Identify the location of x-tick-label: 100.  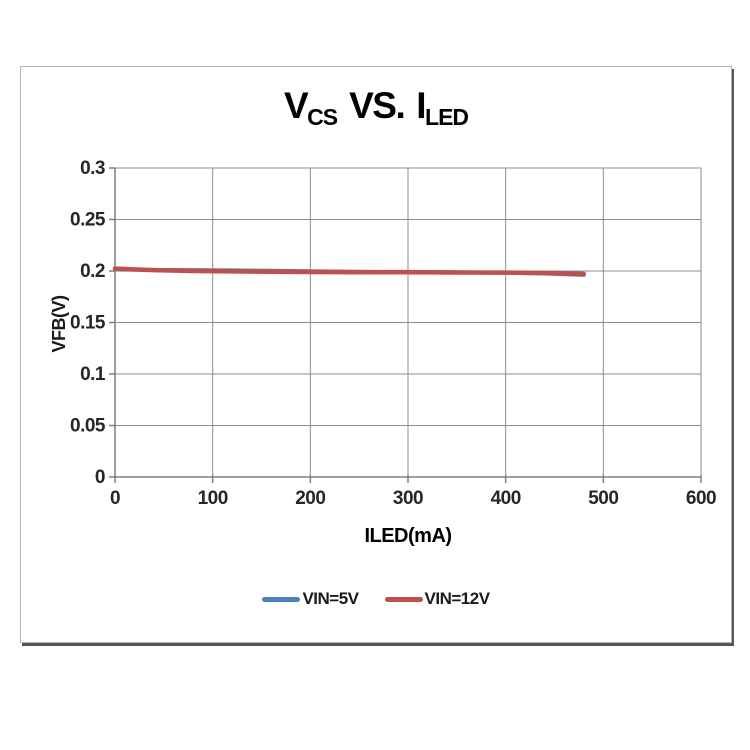
(213, 498).